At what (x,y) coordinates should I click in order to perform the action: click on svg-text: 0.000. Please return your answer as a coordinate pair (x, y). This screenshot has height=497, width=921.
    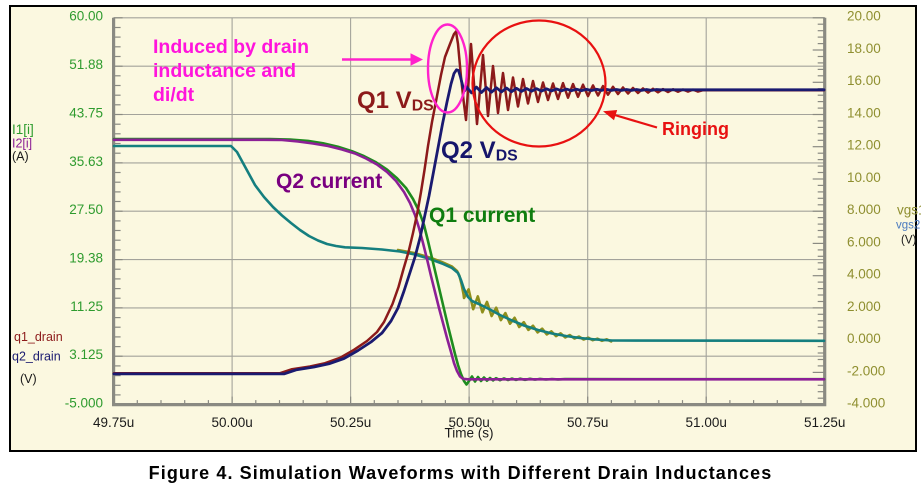
    Looking at the image, I should click on (864, 338).